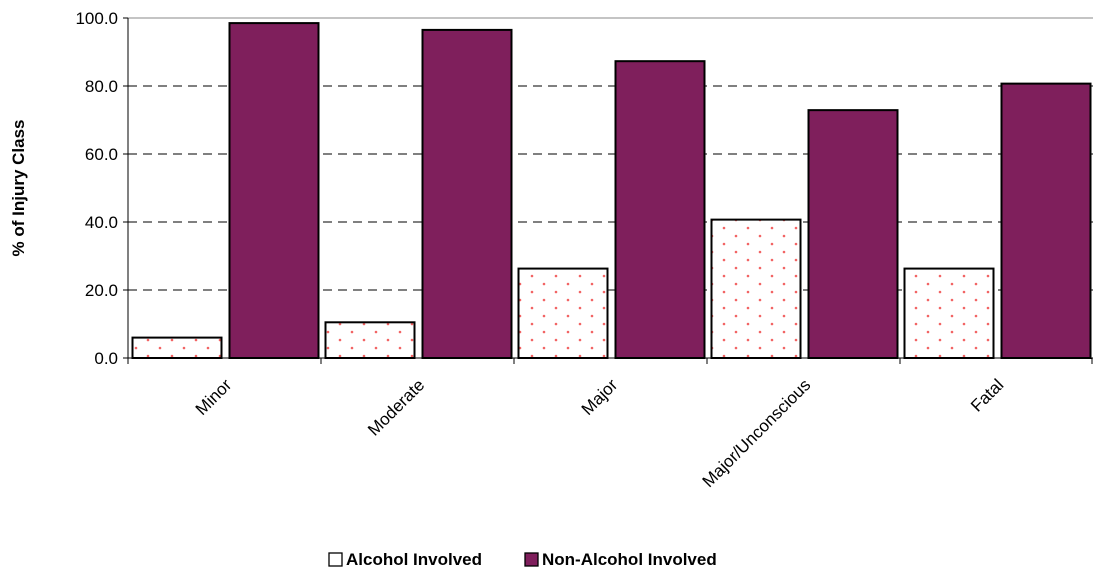  I want to click on legend-swatch-non-alcohol, so click(531, 559).